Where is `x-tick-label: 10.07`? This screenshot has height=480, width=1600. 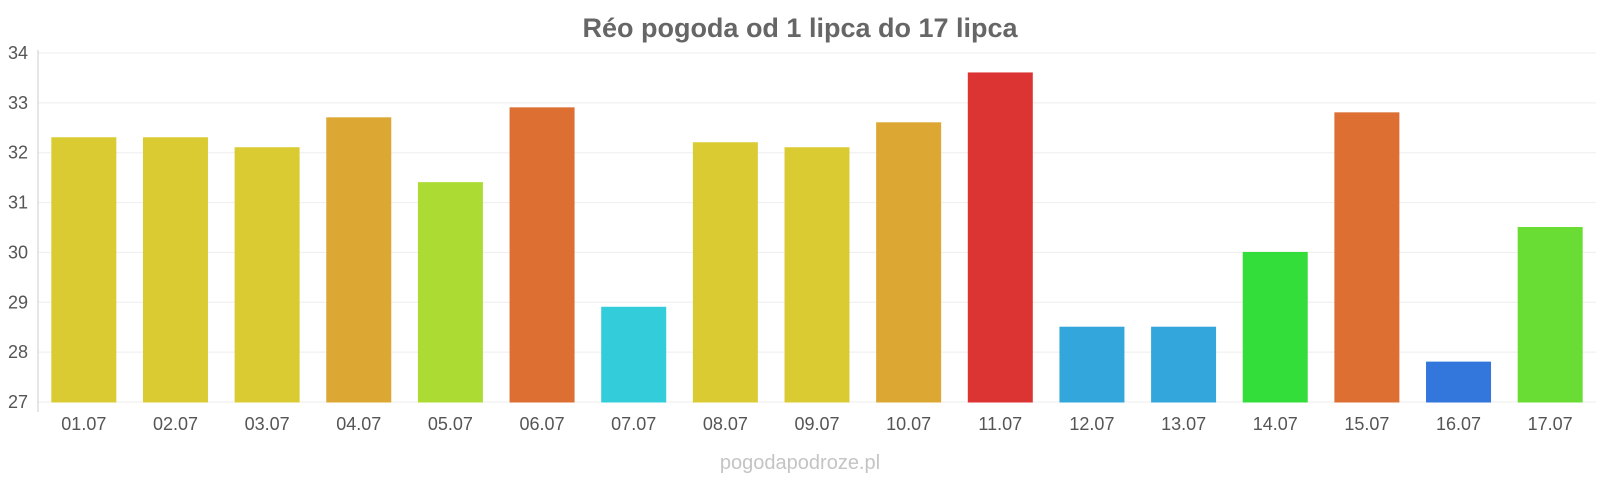 x-tick-label: 10.07 is located at coordinates (908, 424).